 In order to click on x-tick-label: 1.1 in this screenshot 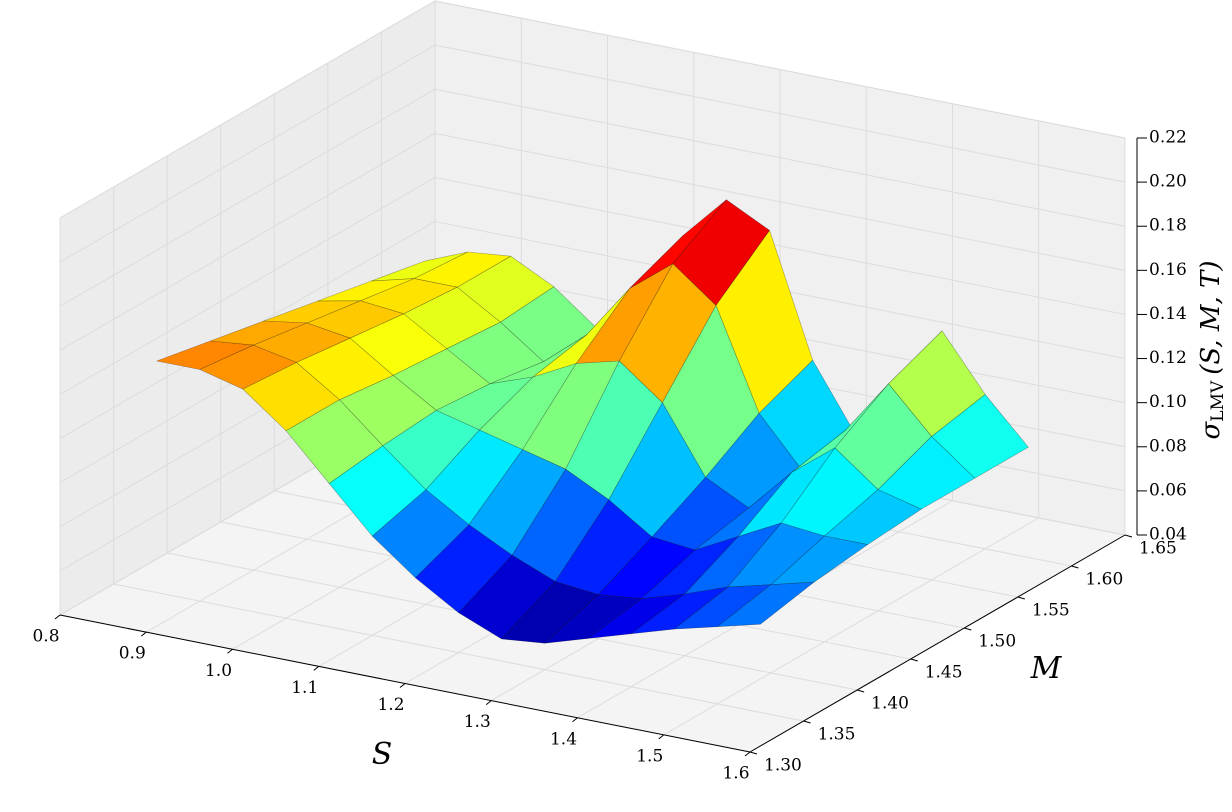, I will do `click(304, 688)`.